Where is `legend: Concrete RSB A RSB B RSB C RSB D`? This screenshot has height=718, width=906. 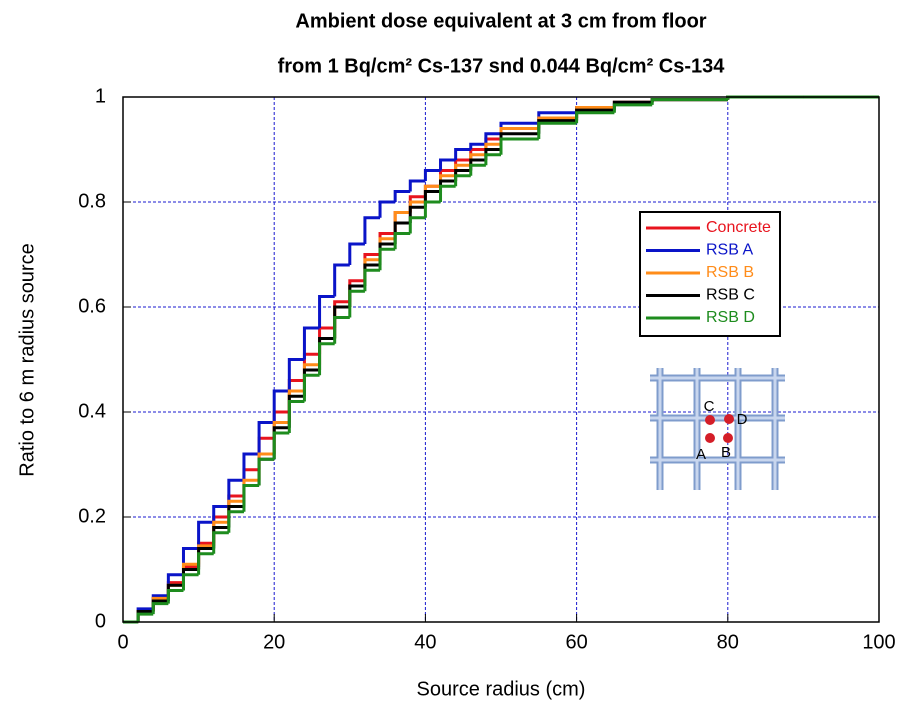
legend: Concrete RSB A RSB B RSB C RSB D is located at coordinates (710, 274).